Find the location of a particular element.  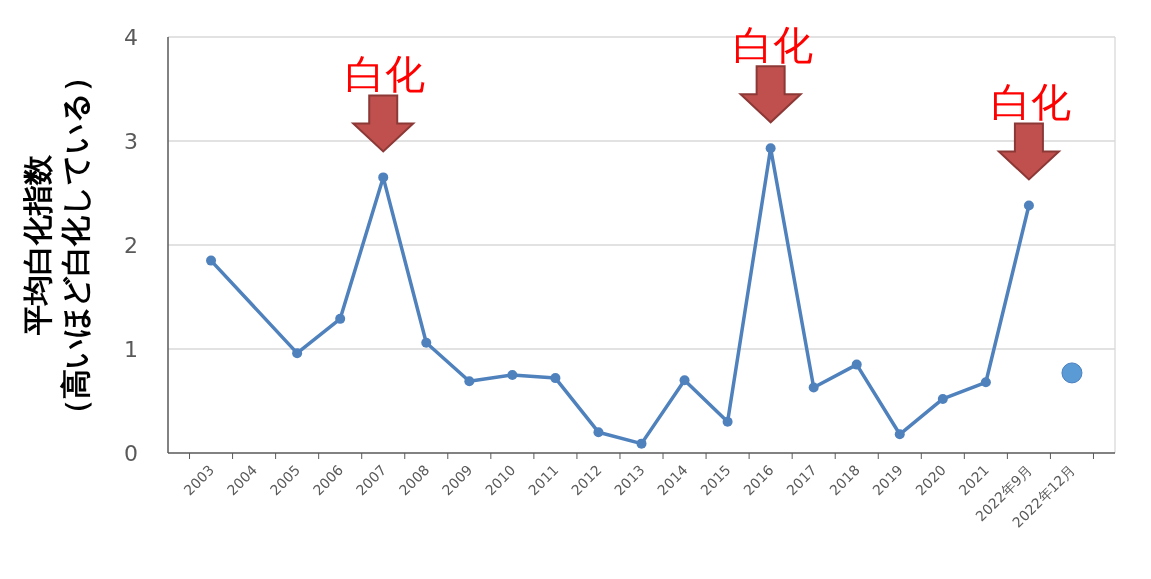

y-tick-label: 2 is located at coordinates (131, 245).